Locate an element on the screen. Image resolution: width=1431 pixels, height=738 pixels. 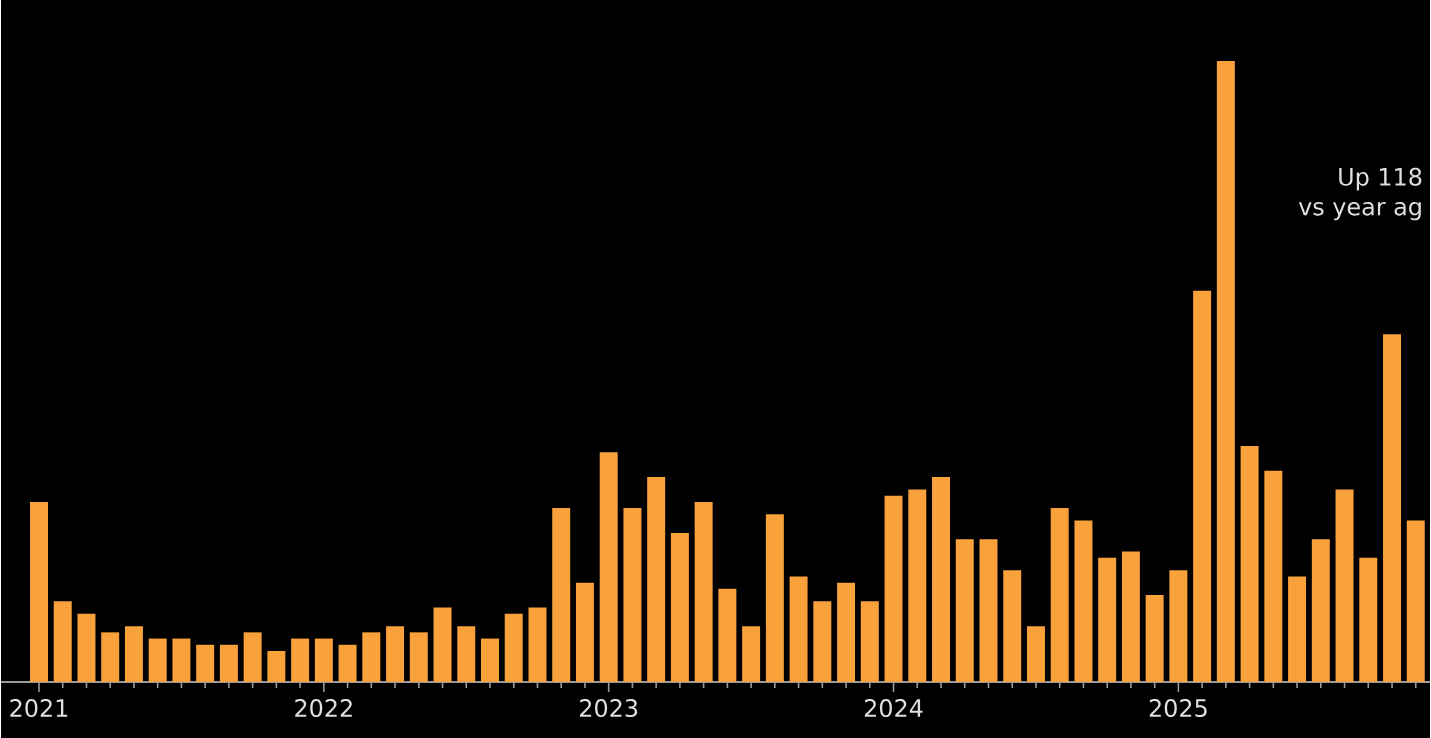
annotation: vs year ag is located at coordinates (1359, 211).